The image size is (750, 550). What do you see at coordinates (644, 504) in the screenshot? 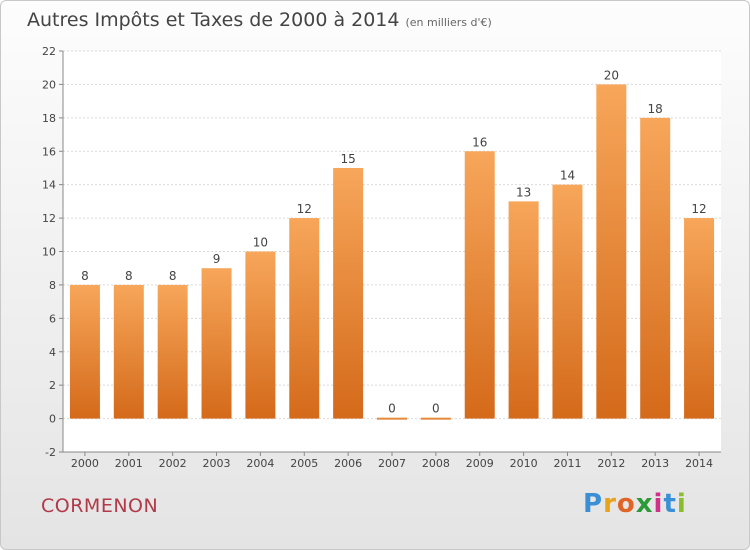
I see `logo-letter: x` at bounding box center [644, 504].